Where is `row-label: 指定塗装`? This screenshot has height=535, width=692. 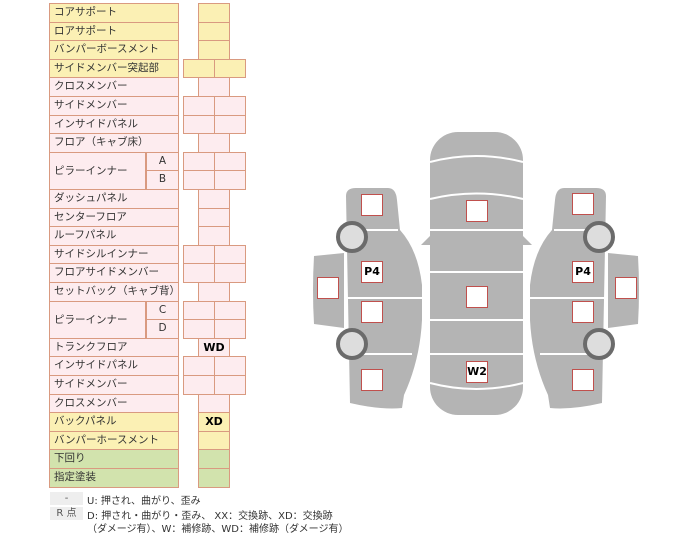
row-label: 指定塗装 is located at coordinates (114, 478).